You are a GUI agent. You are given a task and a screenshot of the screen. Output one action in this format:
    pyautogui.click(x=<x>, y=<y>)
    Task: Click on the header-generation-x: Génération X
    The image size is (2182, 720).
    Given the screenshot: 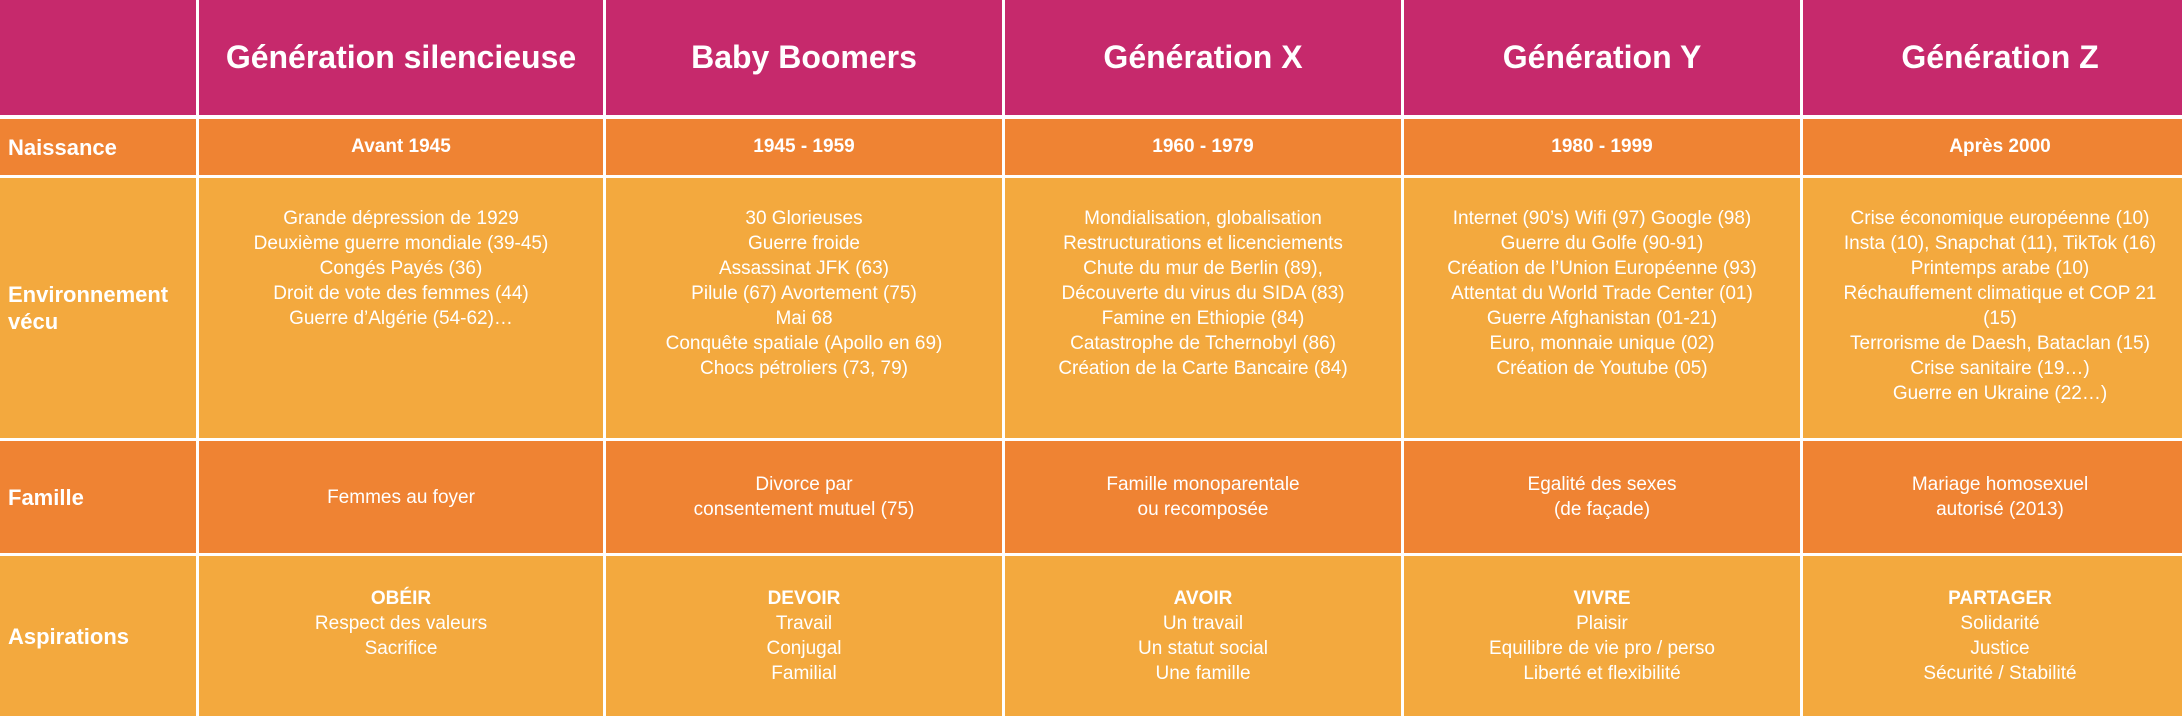 What is the action you would take?
    pyautogui.click(x=1203, y=59)
    